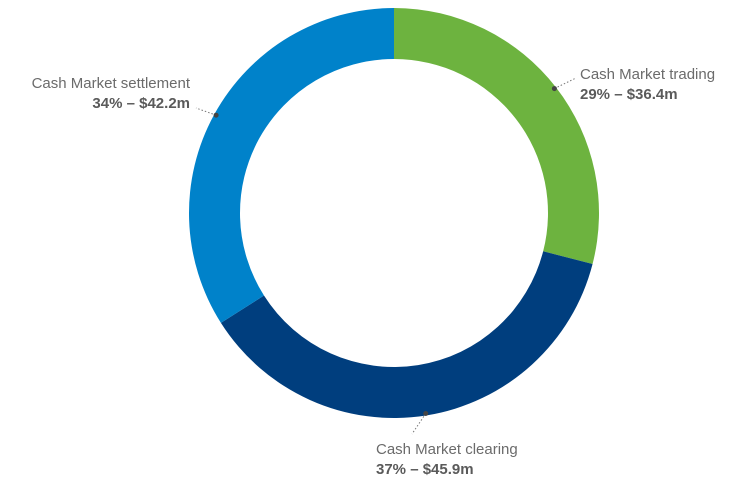 The image size is (738, 487). What do you see at coordinates (647, 74) in the screenshot?
I see `segment-label: Cash Market trading` at bounding box center [647, 74].